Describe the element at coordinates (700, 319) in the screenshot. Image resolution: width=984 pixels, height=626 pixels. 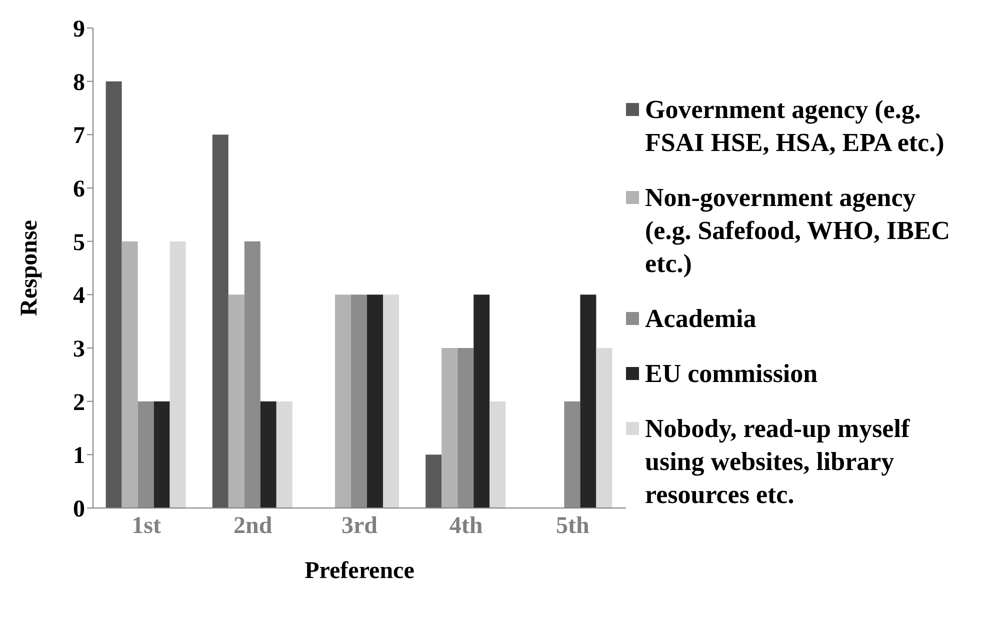
I see `legend-label: Academia` at that location.